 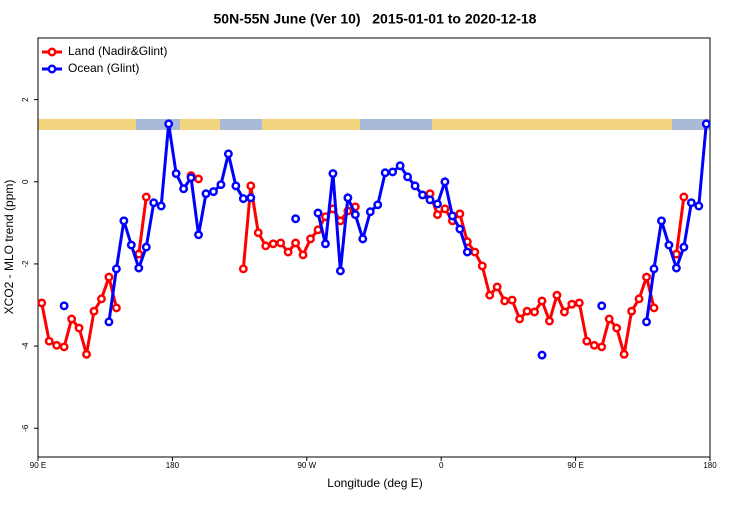 I want to click on y-tick-label: -4, so click(x=25, y=346).